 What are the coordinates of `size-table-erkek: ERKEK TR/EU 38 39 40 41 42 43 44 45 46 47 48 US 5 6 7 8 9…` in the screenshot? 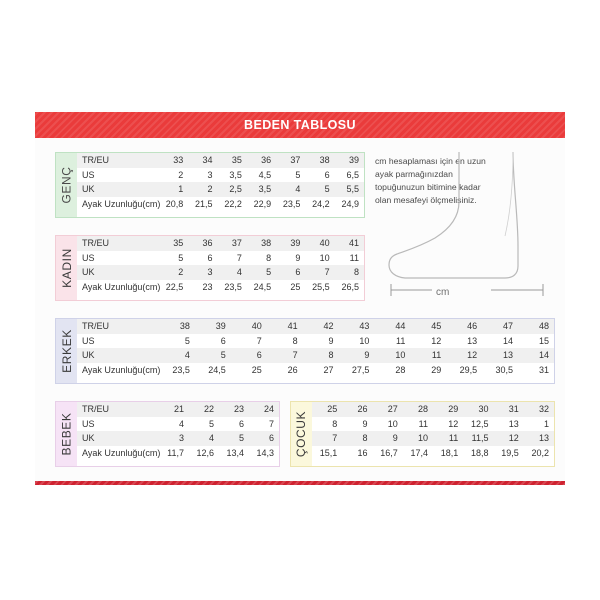 It's located at (305, 351).